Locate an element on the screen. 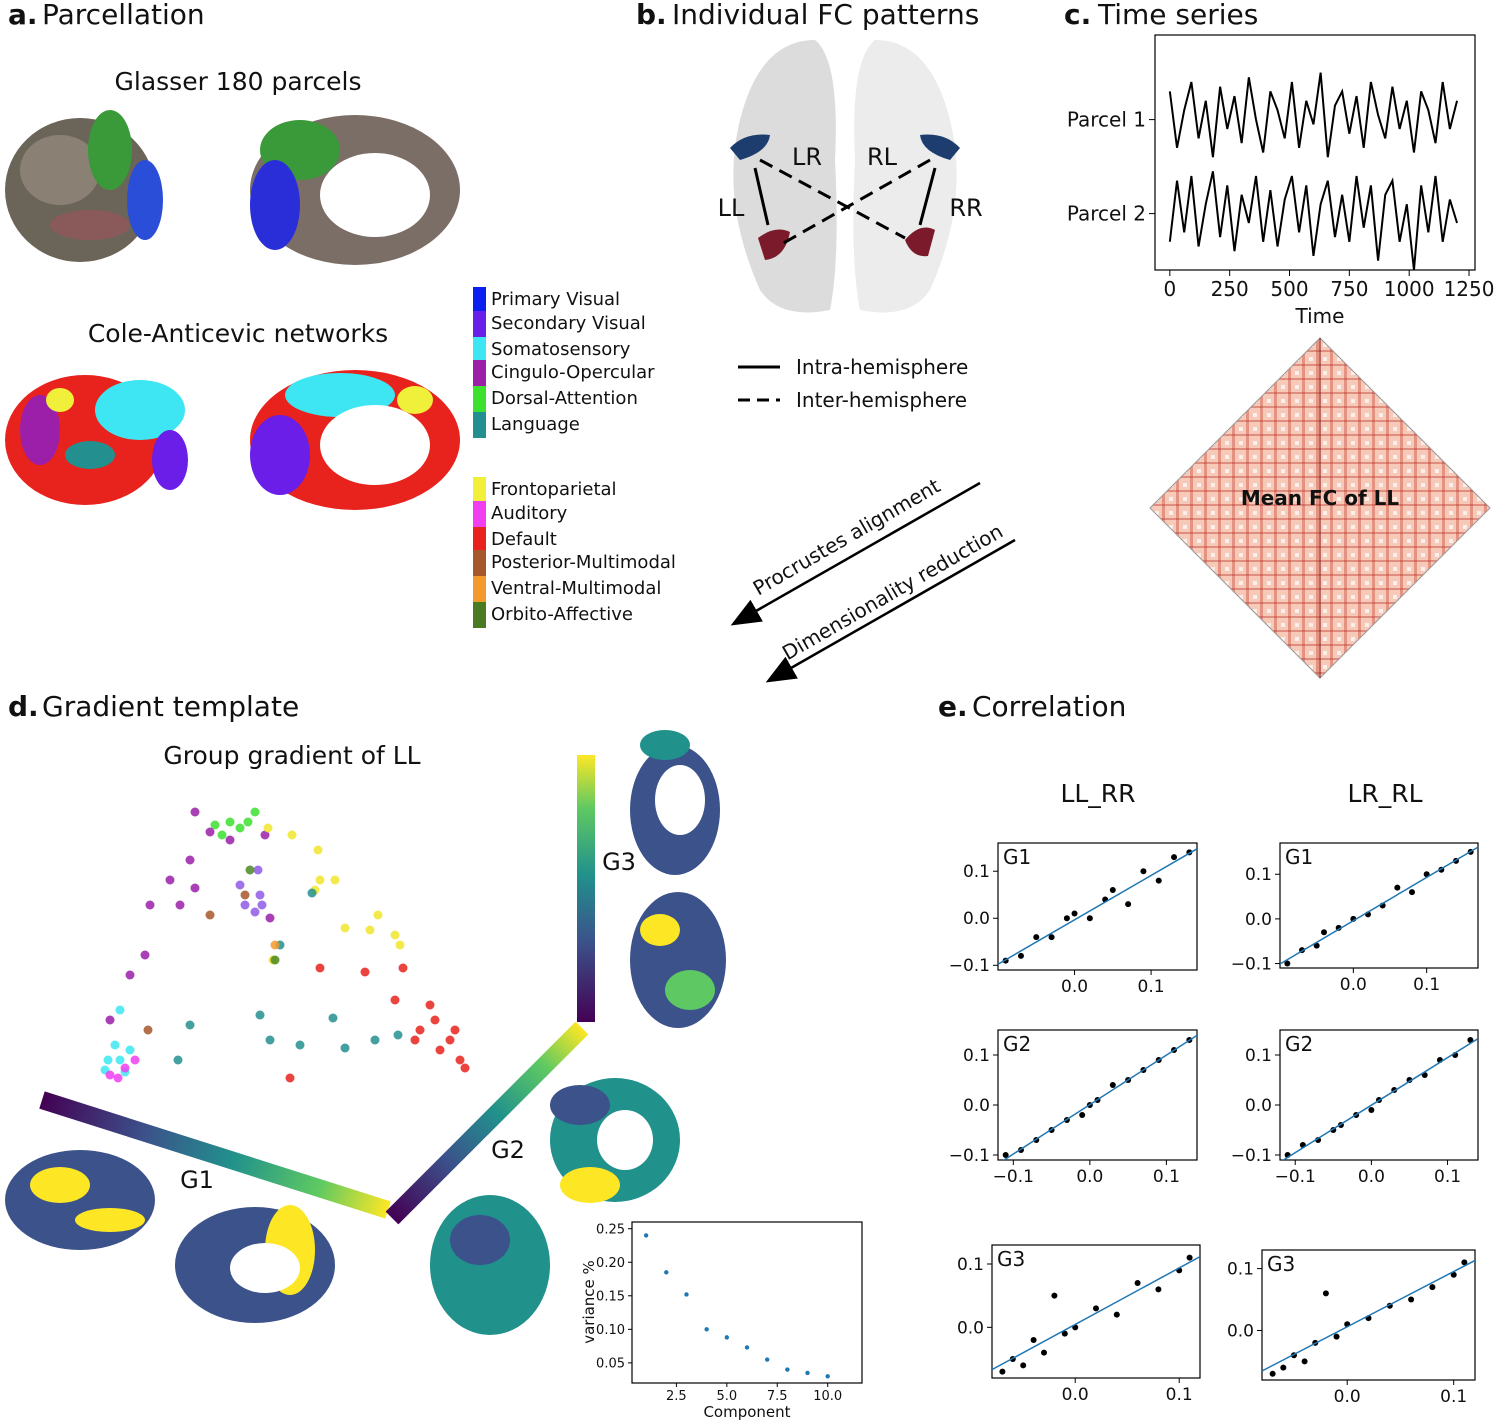 The width and height of the screenshot is (1500, 1421). subtitle: Group gradient of LL is located at coordinates (291, 755).